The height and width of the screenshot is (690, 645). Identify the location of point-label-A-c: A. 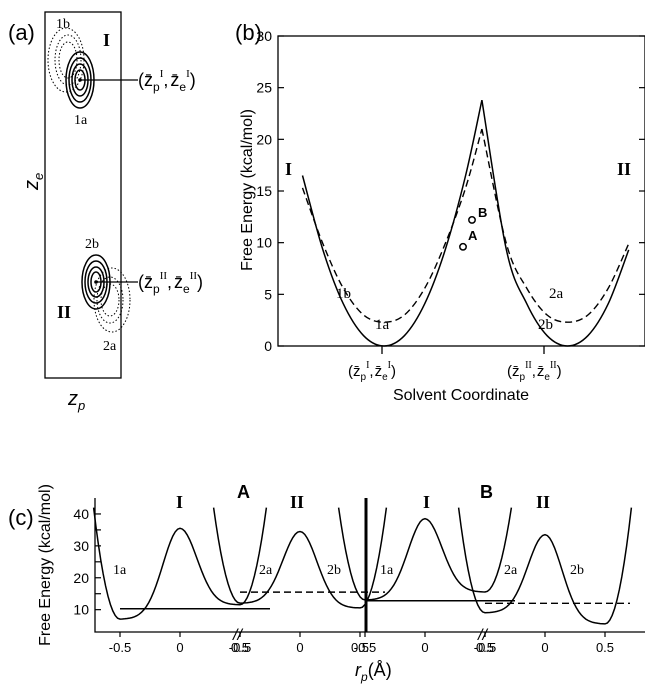
(243, 492).